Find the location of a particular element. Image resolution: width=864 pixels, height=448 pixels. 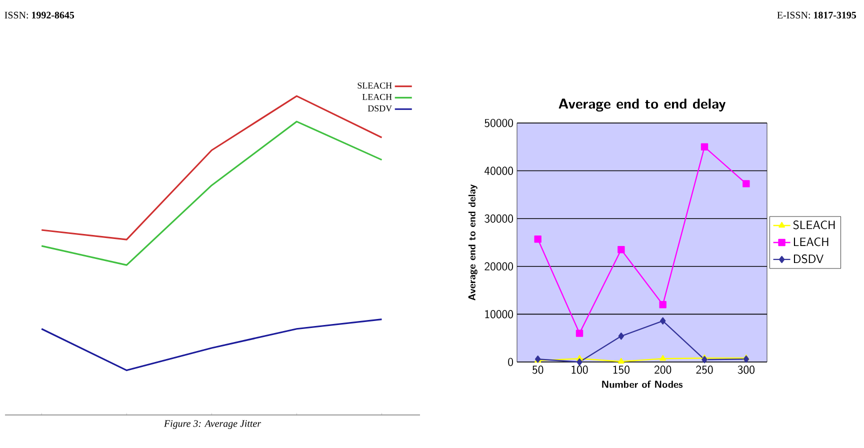

text: ISSN: 1992-8645 is located at coordinates (39, 15).